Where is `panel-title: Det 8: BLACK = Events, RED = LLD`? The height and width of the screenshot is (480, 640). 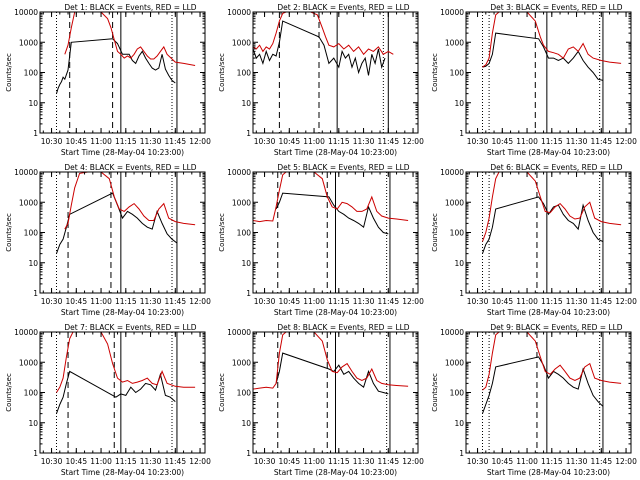 panel-title: Det 8: BLACK = Events, RED = LLD is located at coordinates (343, 327).